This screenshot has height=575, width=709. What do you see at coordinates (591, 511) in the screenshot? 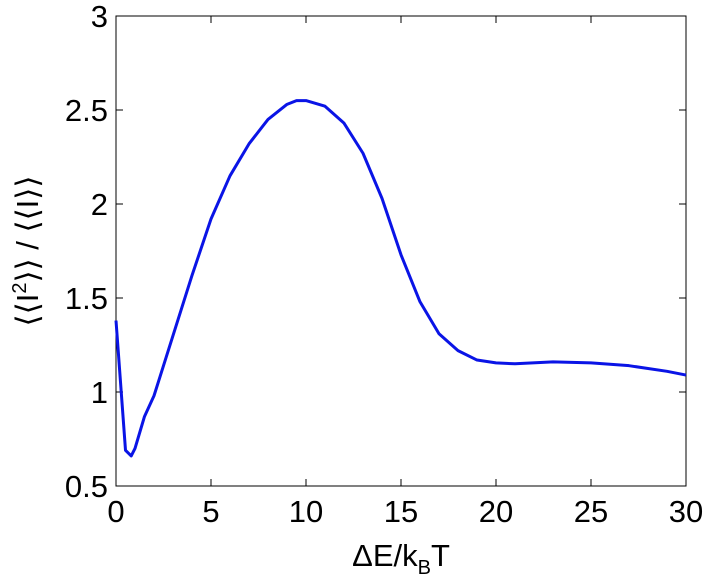
I see `x-tick-label: 25` at bounding box center [591, 511].